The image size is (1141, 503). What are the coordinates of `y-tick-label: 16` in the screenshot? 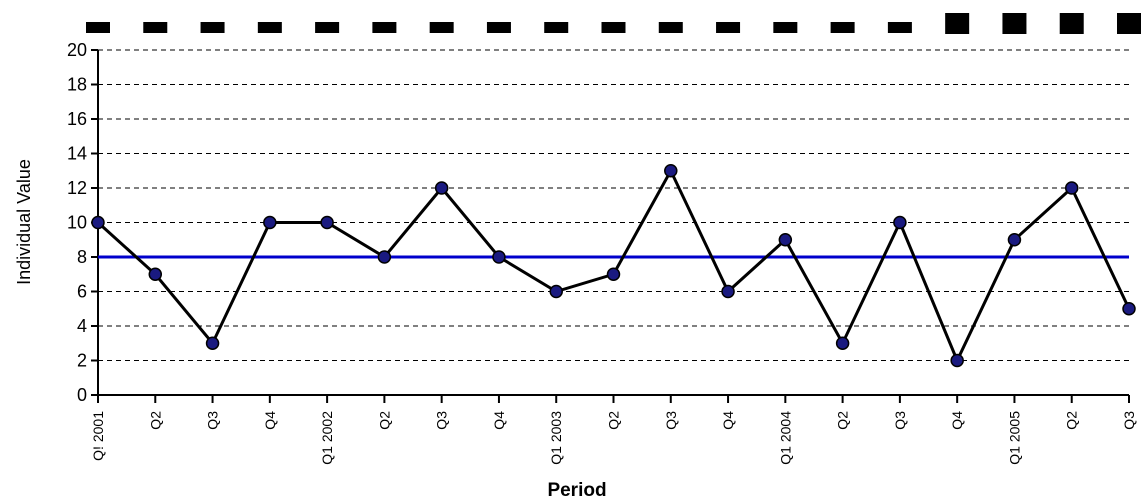 It's located at (77, 119).